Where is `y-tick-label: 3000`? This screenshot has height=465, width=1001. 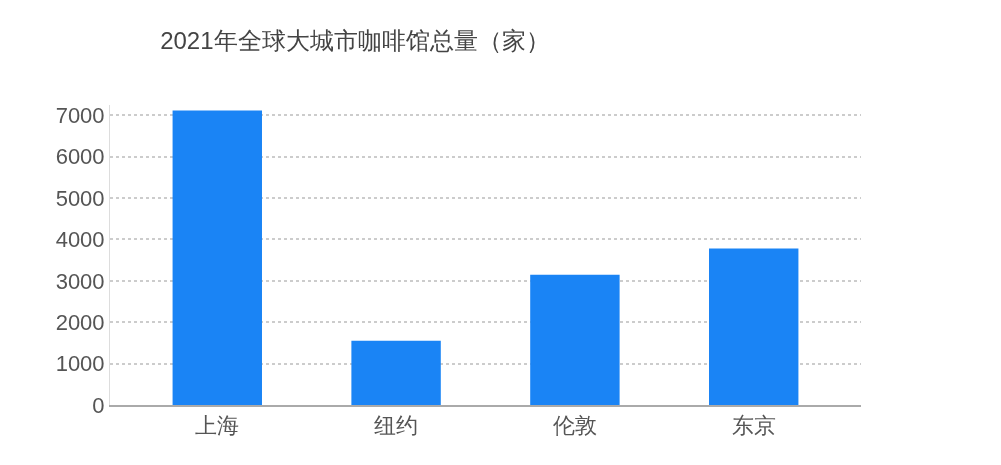 y-tick-label: 3000 is located at coordinates (80, 281).